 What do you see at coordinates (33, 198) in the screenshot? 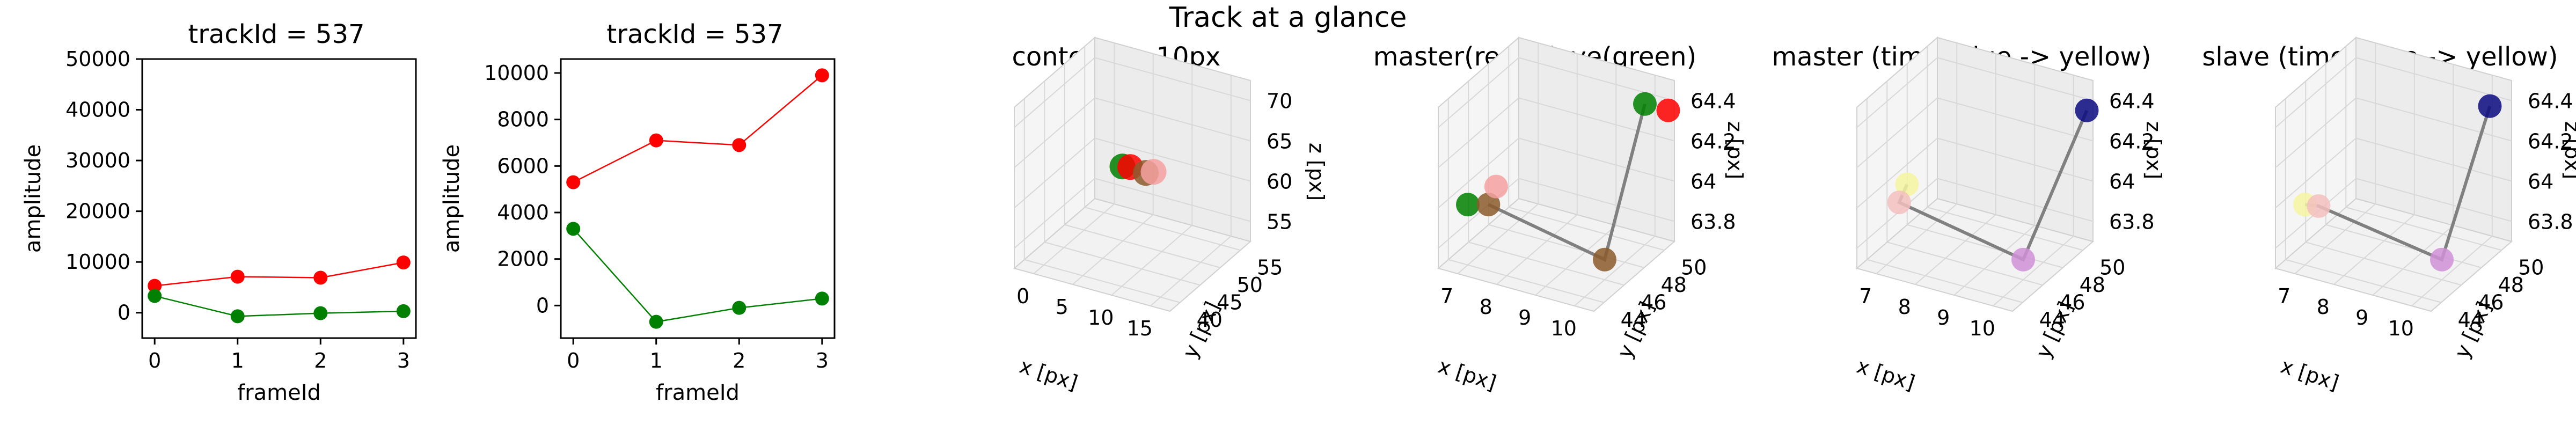
I see `chart-1-ylabel: amplitude` at bounding box center [33, 198].